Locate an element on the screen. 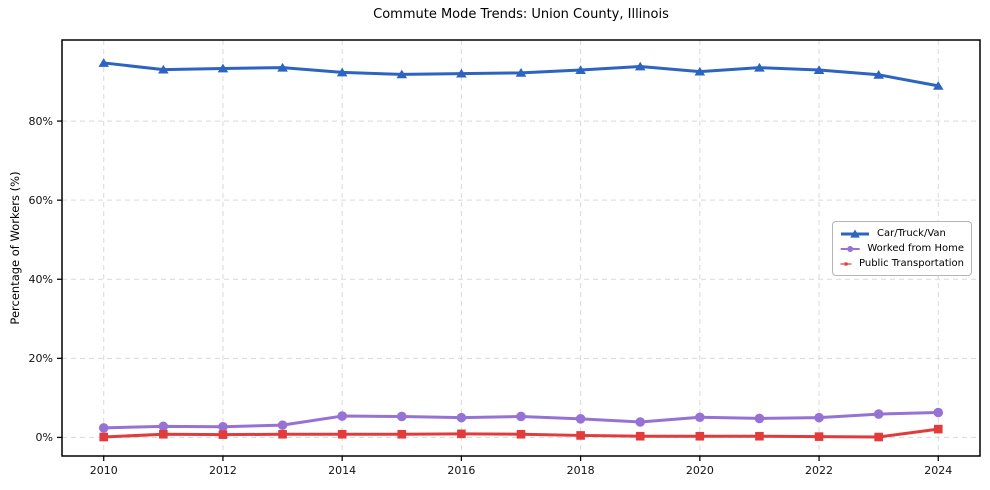  x-tick-label: 2010 is located at coordinates (104, 470).